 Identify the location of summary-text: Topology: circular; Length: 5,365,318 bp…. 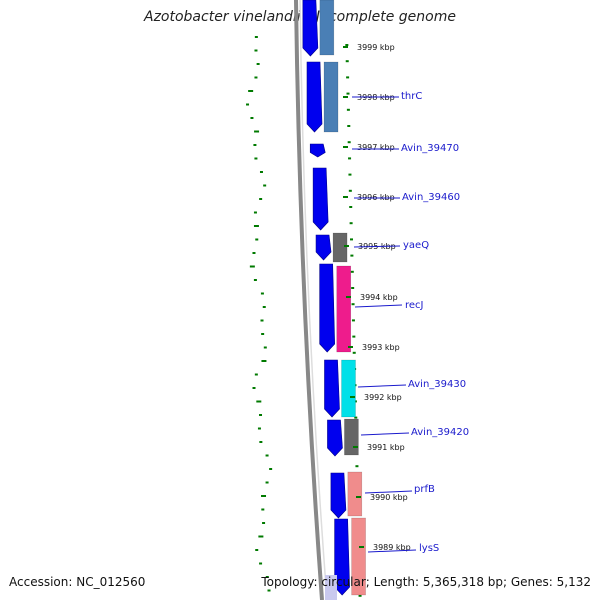
(426, 582).